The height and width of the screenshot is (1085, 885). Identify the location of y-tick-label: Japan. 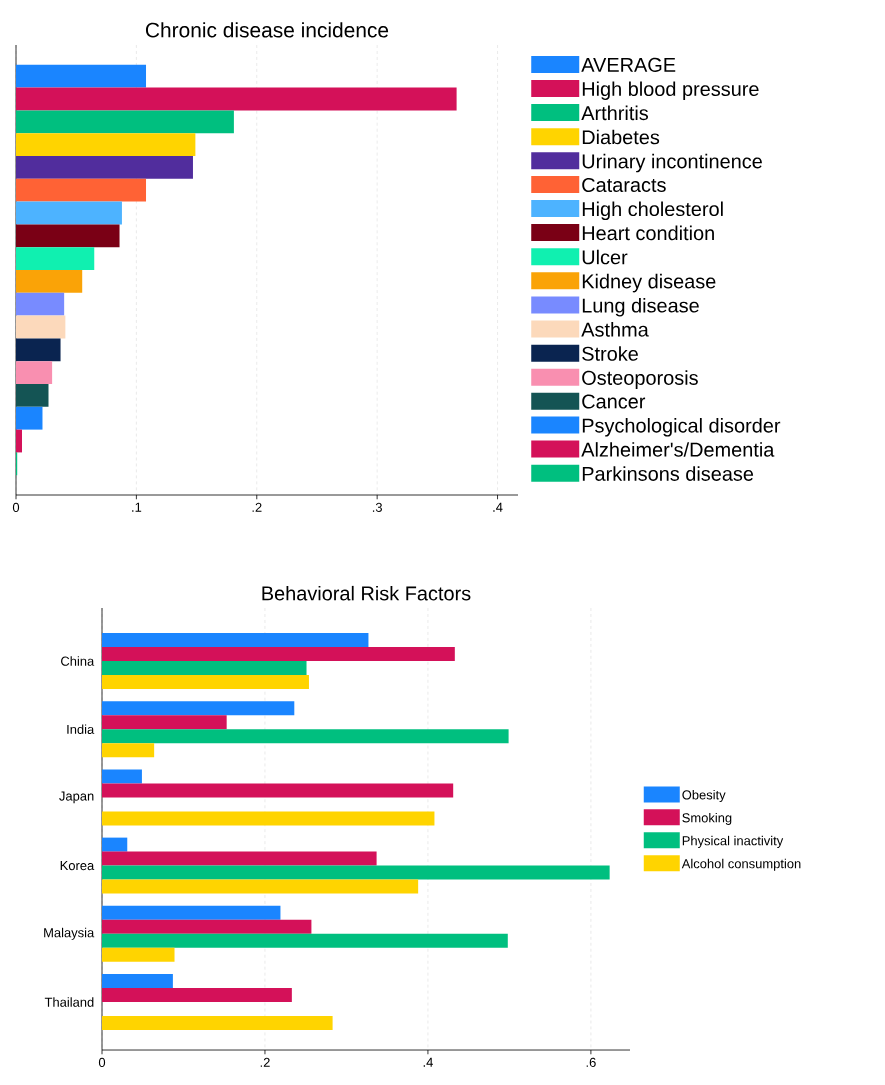
(76, 797).